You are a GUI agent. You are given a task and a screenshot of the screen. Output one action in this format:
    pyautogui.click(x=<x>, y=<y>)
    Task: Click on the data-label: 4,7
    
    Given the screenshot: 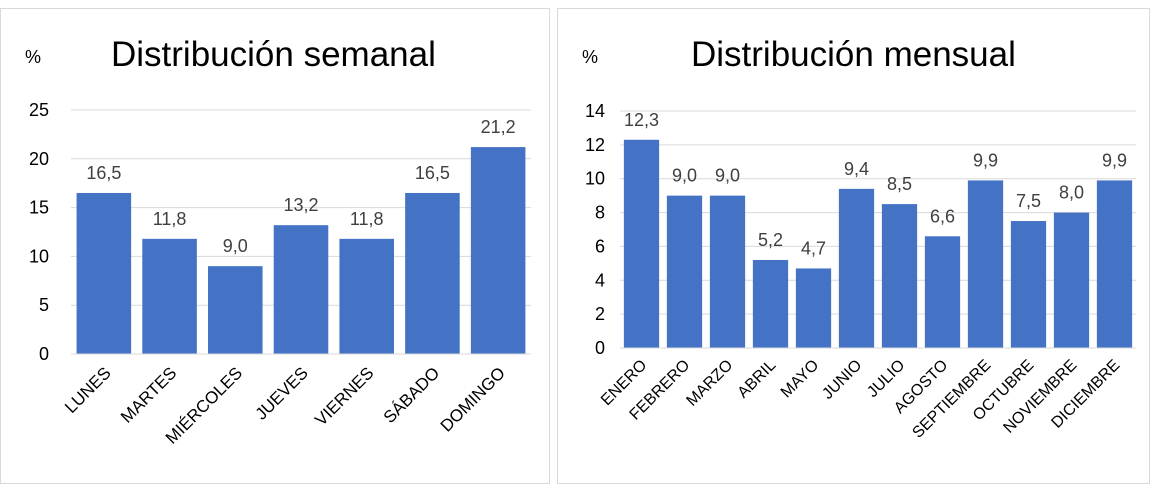 What is the action you would take?
    pyautogui.click(x=813, y=248)
    